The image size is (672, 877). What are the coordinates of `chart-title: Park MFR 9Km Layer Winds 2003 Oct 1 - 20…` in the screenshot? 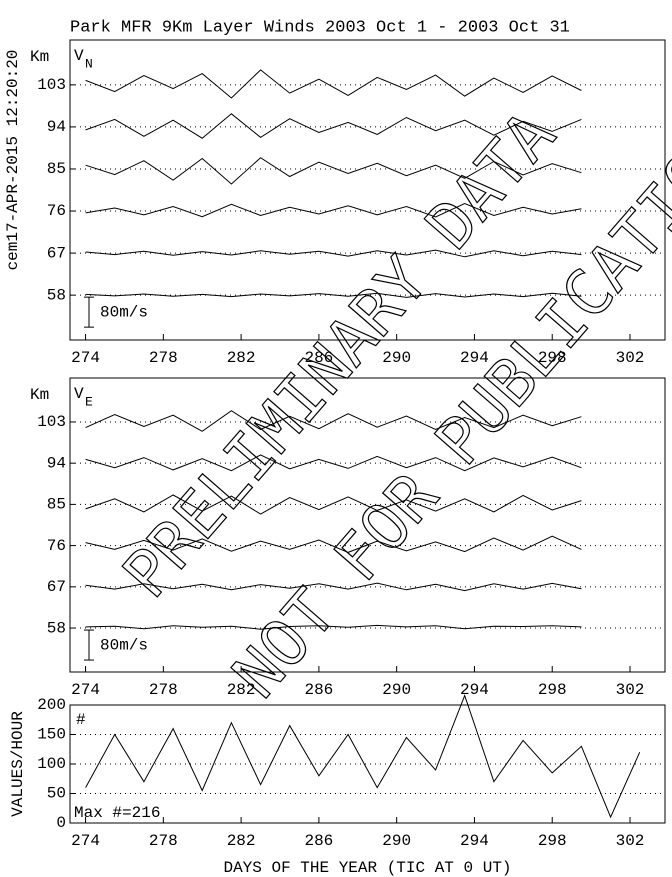 It's located at (320, 27).